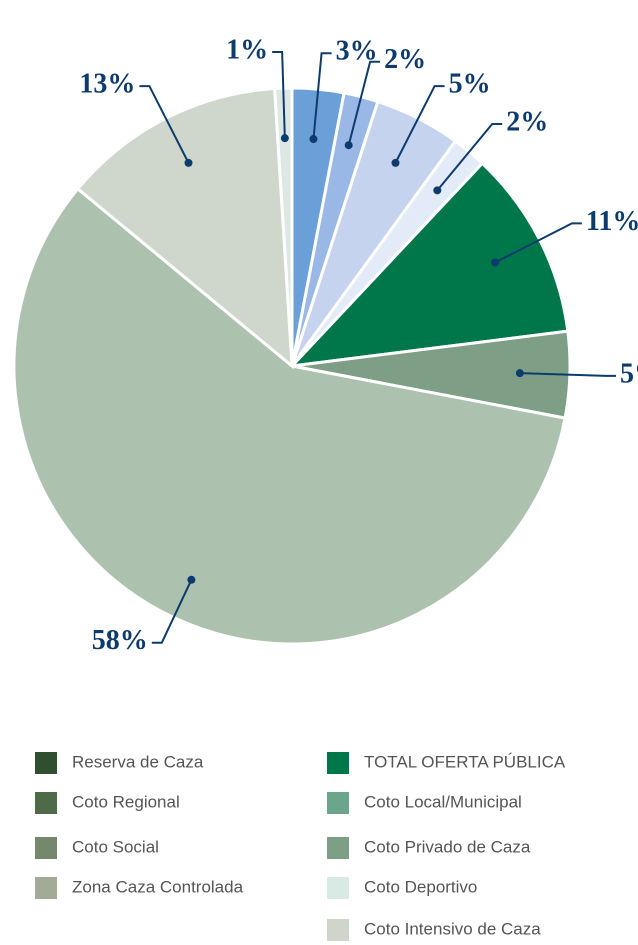 The image size is (638, 945). Describe the element at coordinates (107, 84) in the screenshot. I see `data-label: 13%` at that location.